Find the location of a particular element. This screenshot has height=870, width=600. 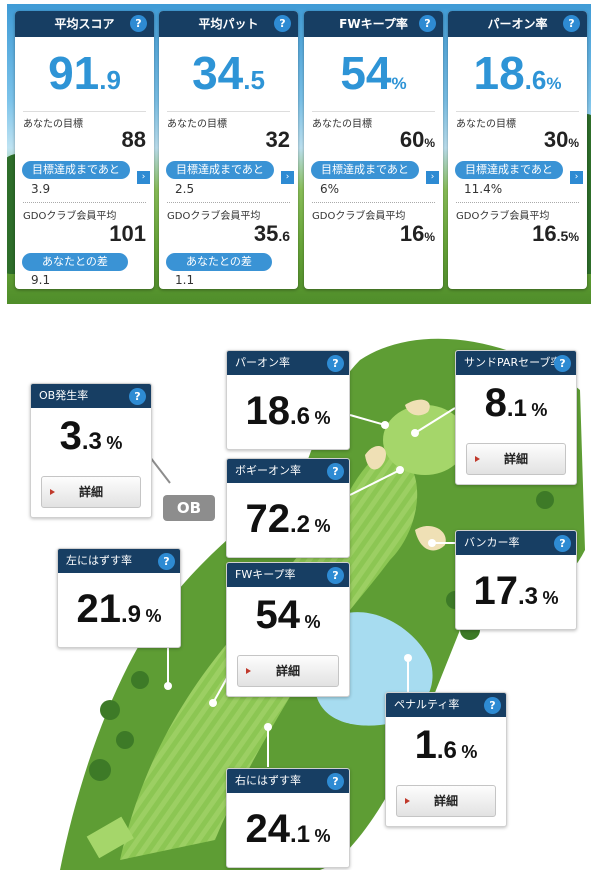

stat-card-sandpar: サンドPARセーブ率 ? 8.1 % 詳細 is located at coordinates (516, 417).